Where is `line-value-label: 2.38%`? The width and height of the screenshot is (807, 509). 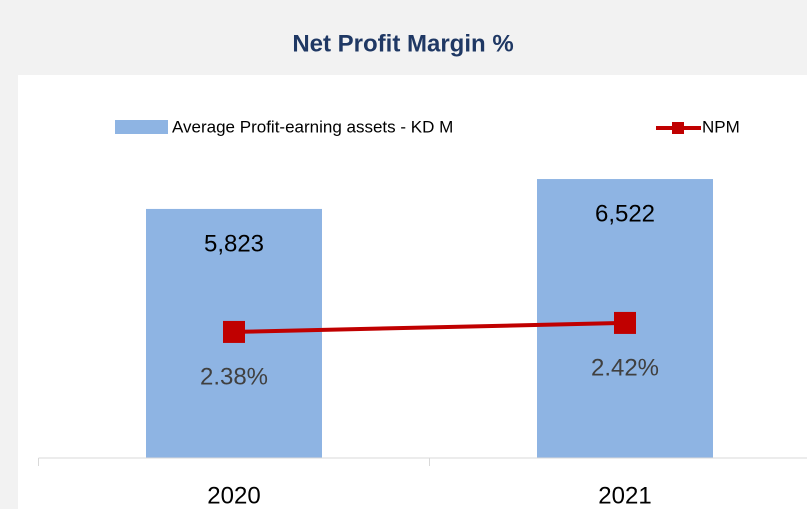 line-value-label: 2.38% is located at coordinates (234, 376).